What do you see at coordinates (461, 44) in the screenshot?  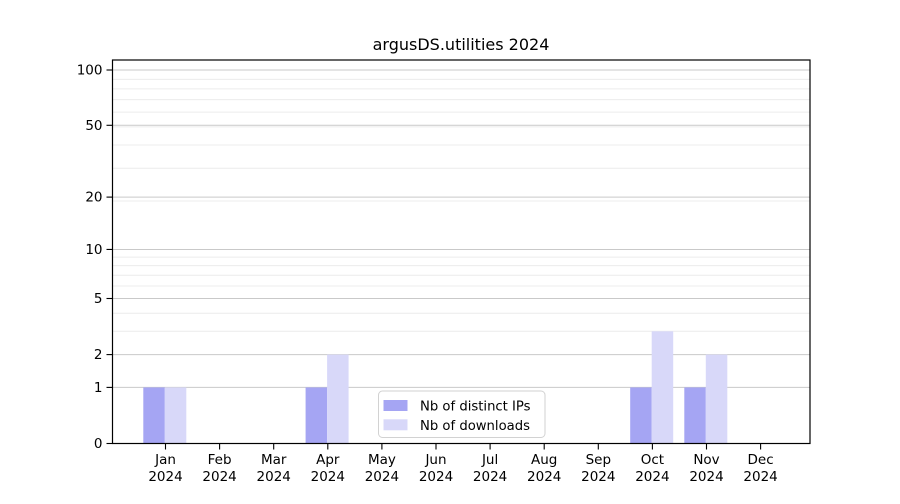 I see `chart-title: argusDS.utilities 2024` at bounding box center [461, 44].